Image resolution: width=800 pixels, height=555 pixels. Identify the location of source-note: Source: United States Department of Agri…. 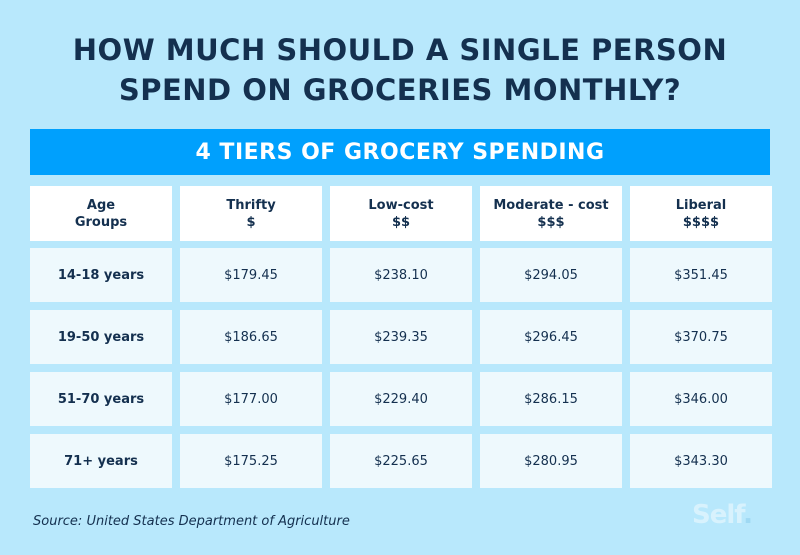
(191, 521).